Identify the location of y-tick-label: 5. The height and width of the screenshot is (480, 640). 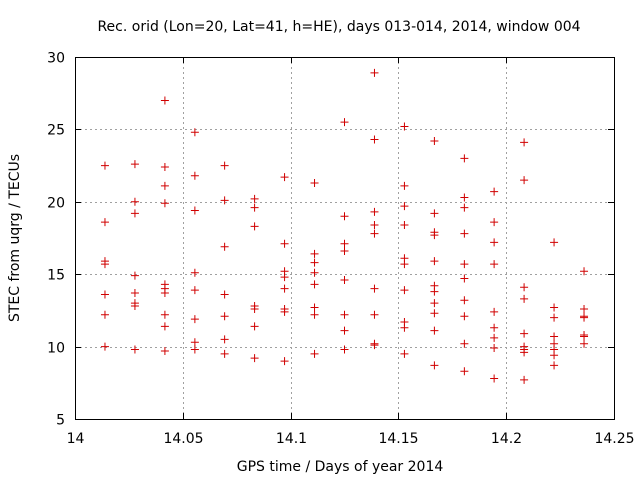
(60, 421).